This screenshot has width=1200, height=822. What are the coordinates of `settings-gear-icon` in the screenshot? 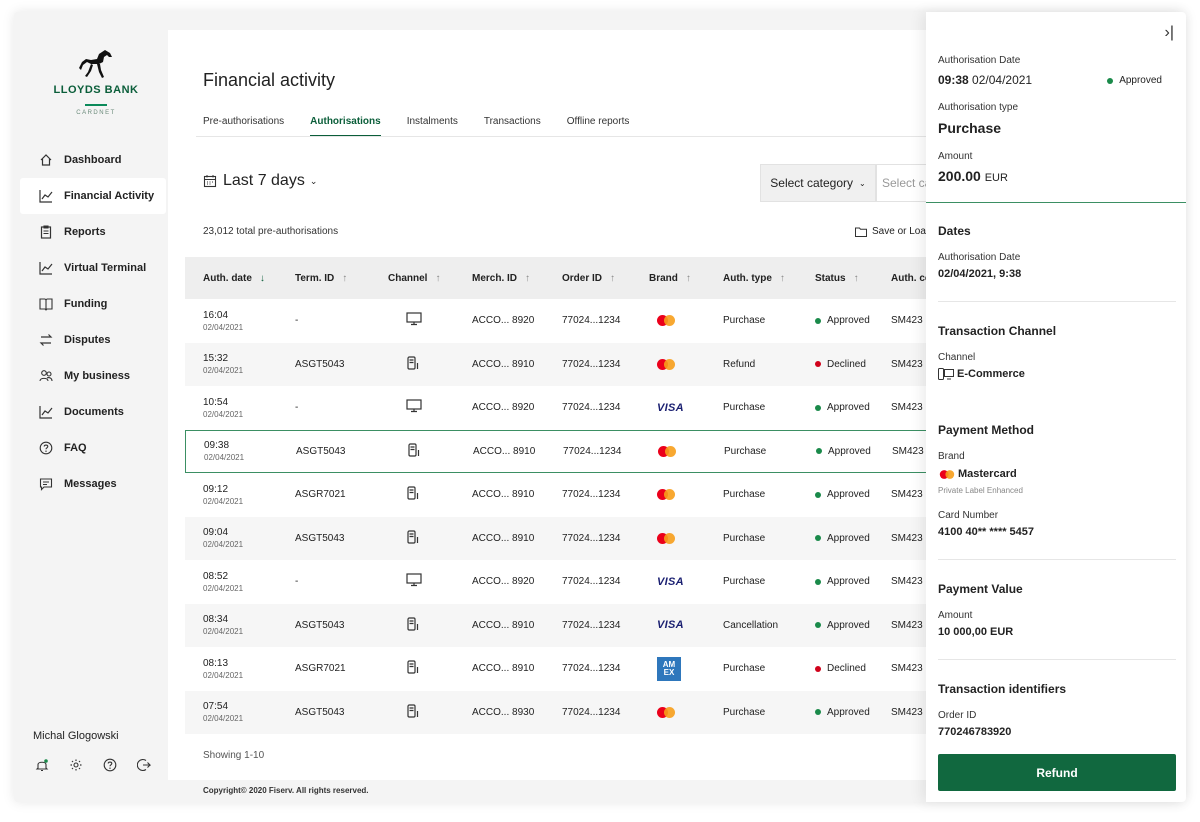 It's located at (76, 765).